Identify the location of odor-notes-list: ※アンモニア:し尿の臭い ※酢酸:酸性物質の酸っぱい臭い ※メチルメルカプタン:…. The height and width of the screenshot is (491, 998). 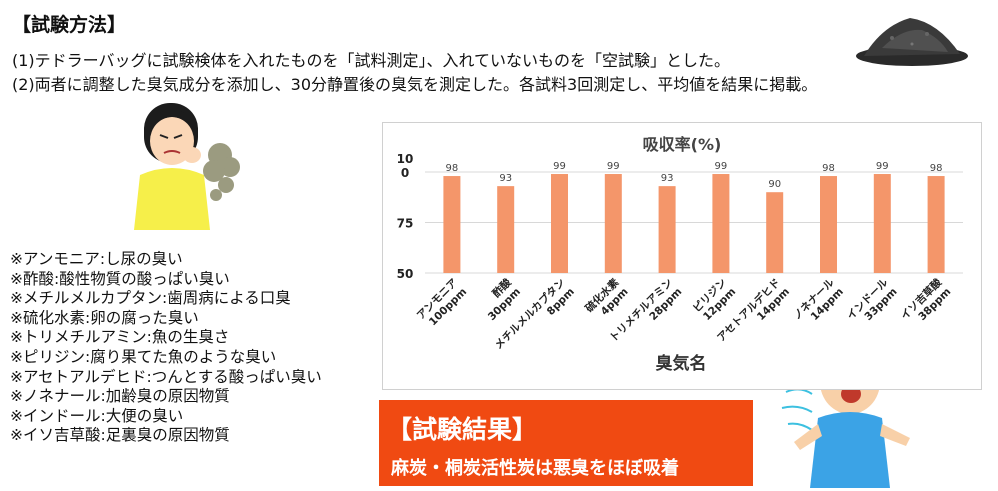
(166, 348).